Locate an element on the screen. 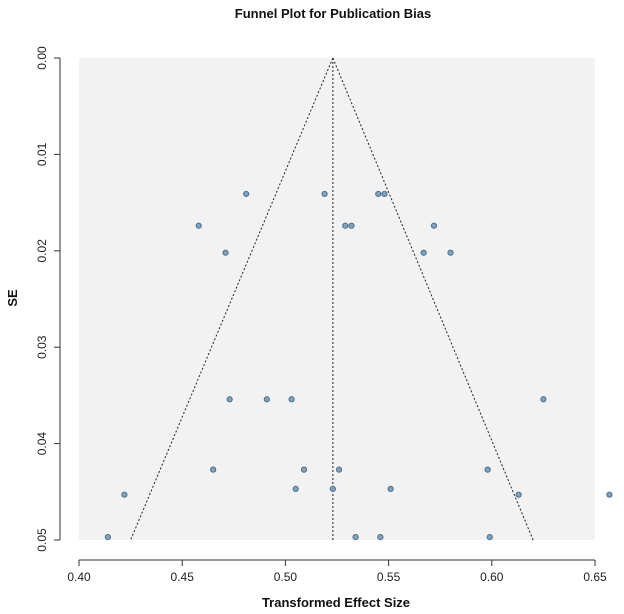  y-axis-label: SE is located at coordinates (12, 298).